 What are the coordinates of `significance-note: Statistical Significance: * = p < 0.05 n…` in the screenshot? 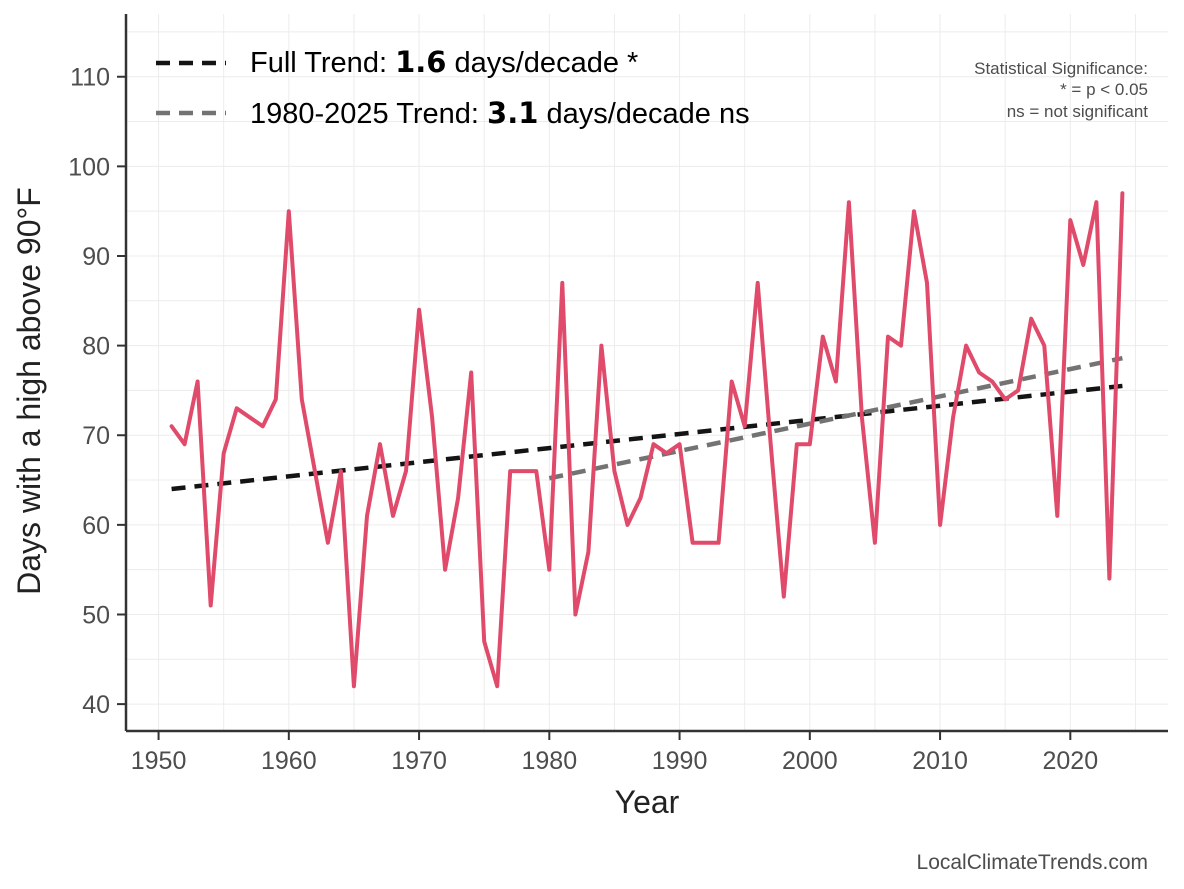 It's located at (1061, 90).